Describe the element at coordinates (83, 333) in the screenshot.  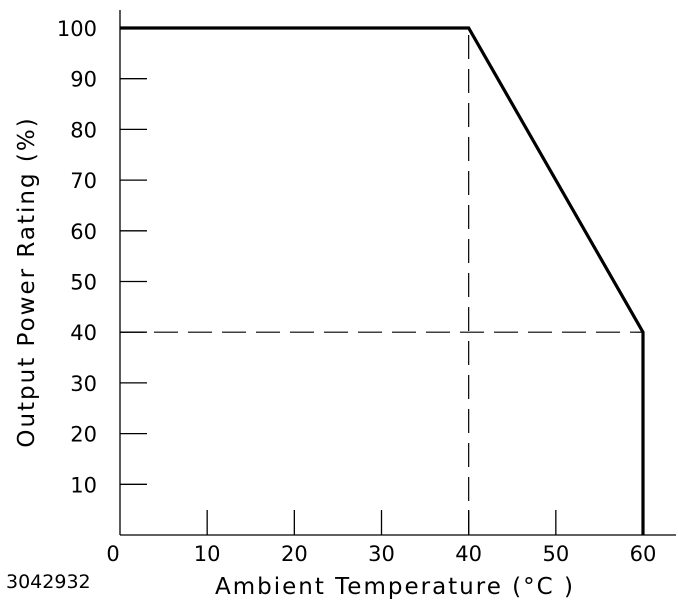
I see `y-tick-label: 40` at that location.